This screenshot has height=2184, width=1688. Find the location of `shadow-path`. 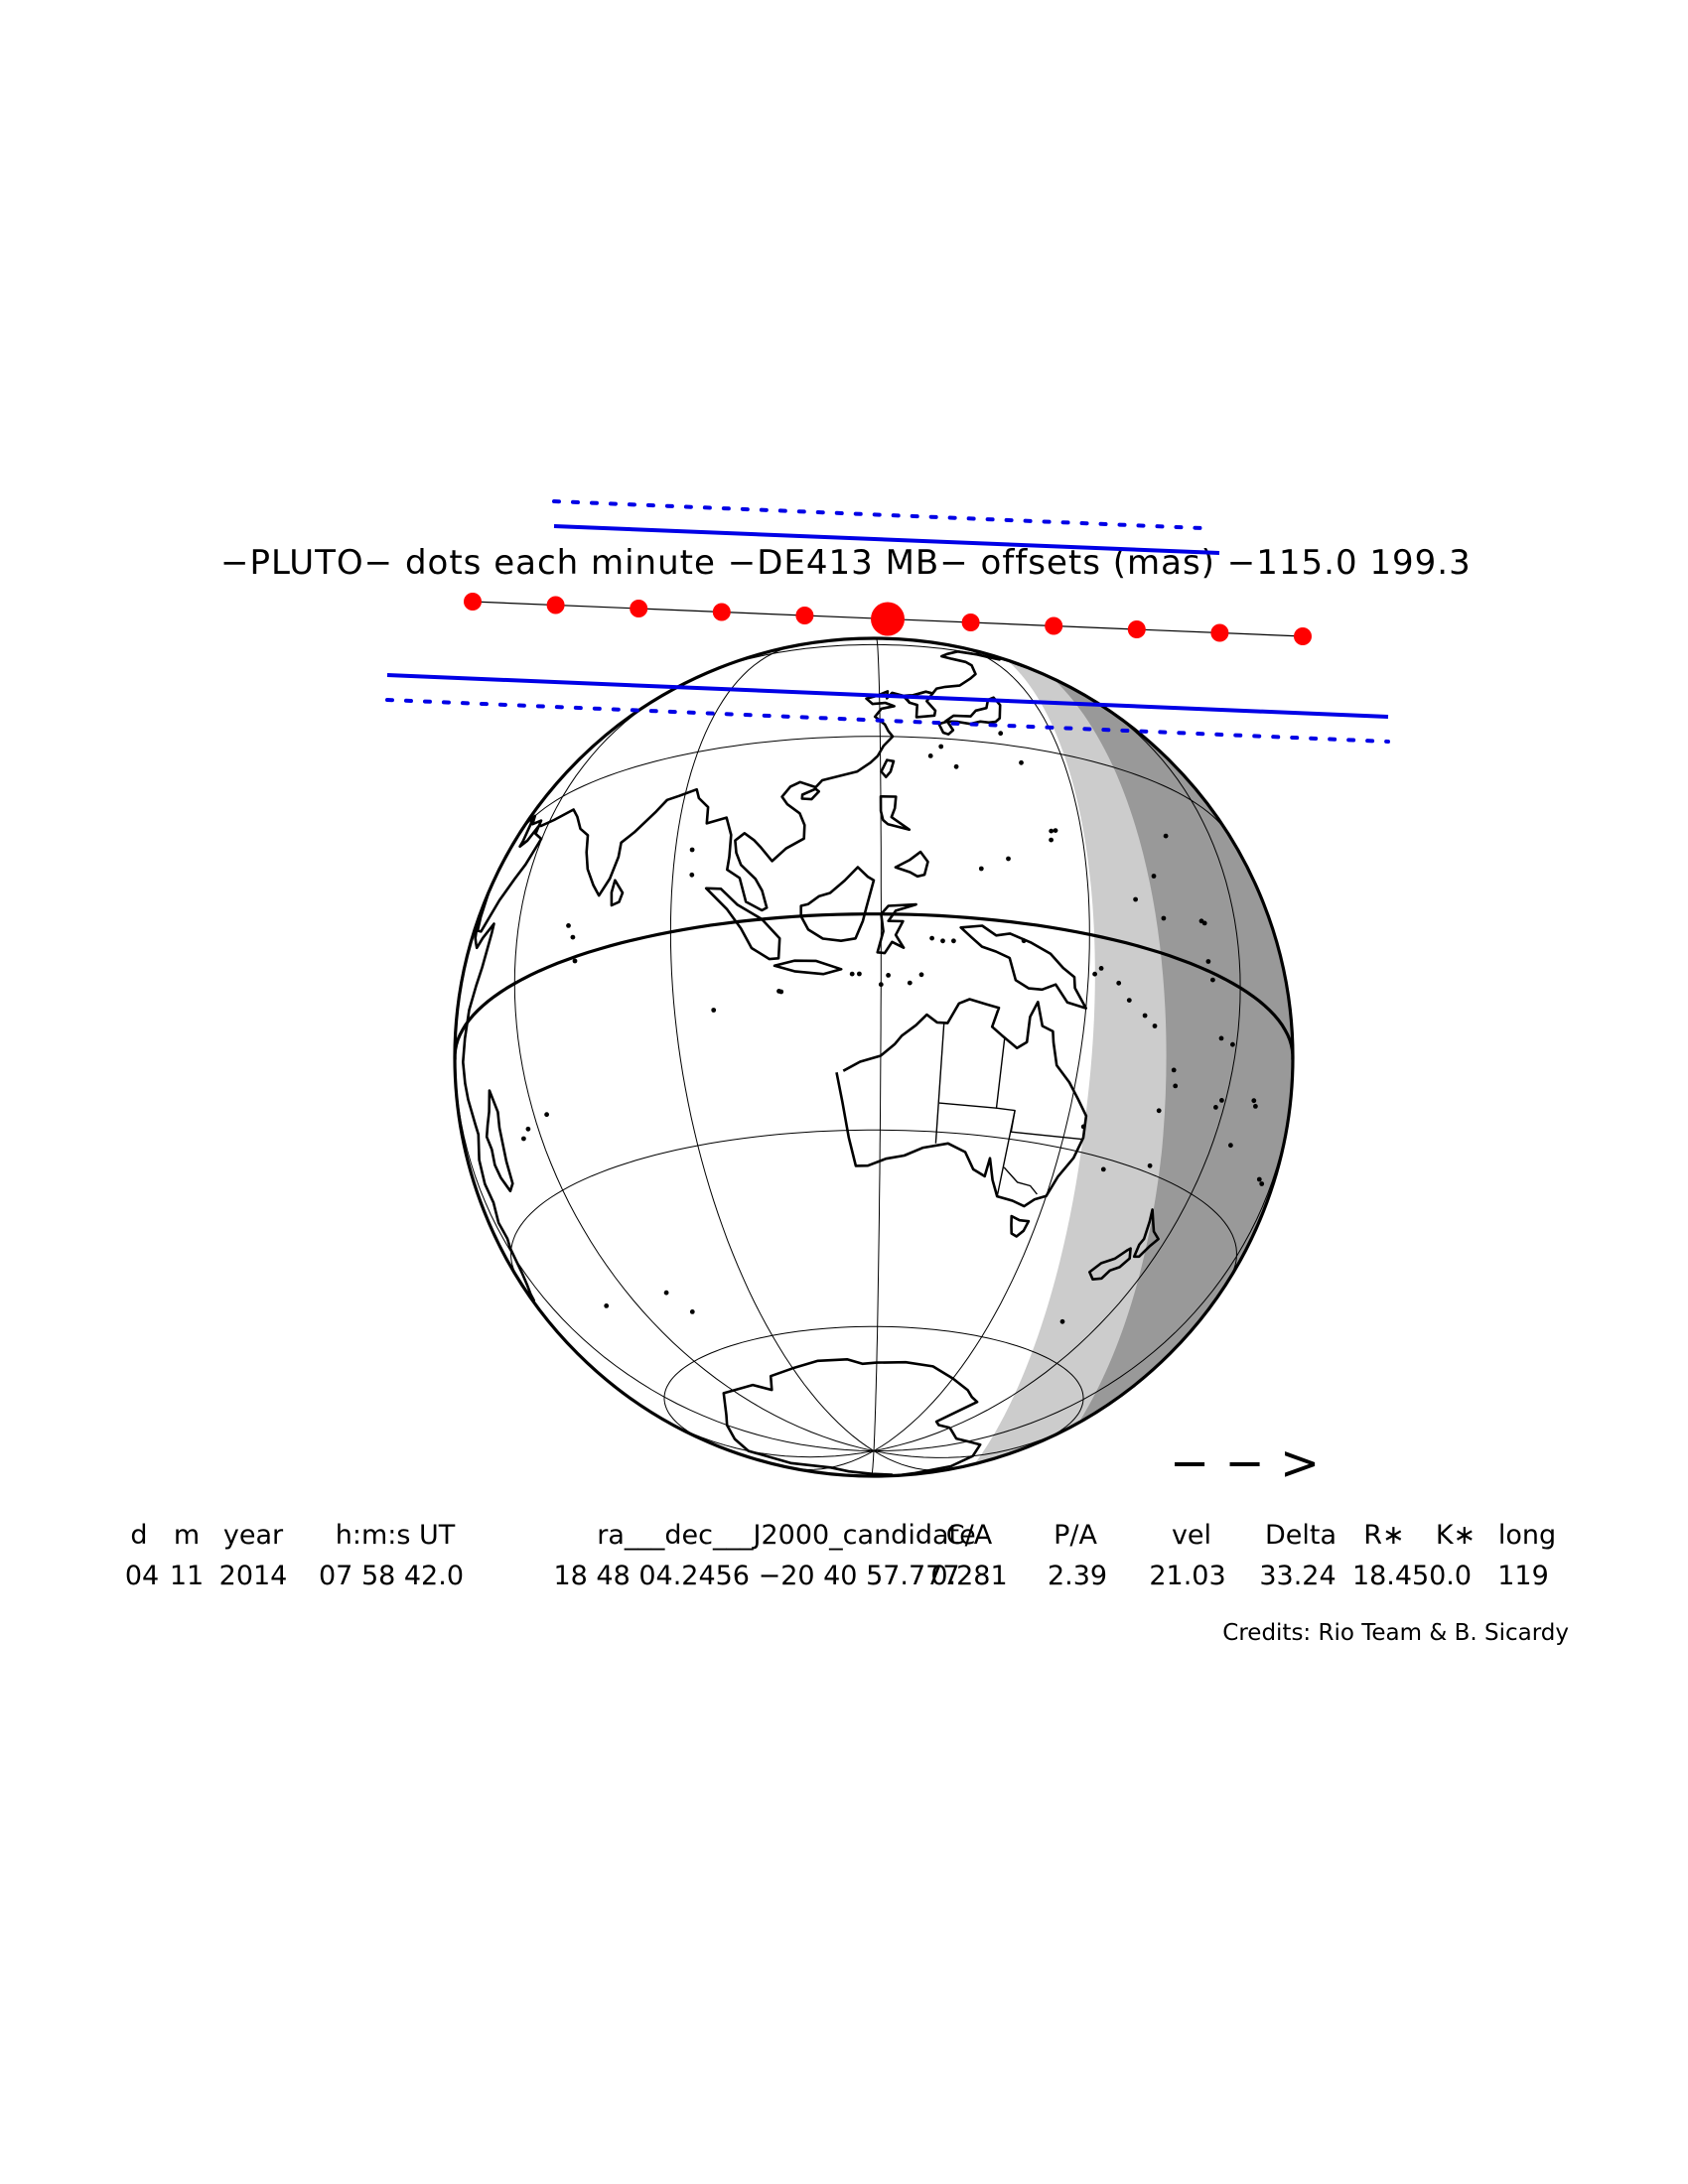

shadow-path is located at coordinates (887, 621).